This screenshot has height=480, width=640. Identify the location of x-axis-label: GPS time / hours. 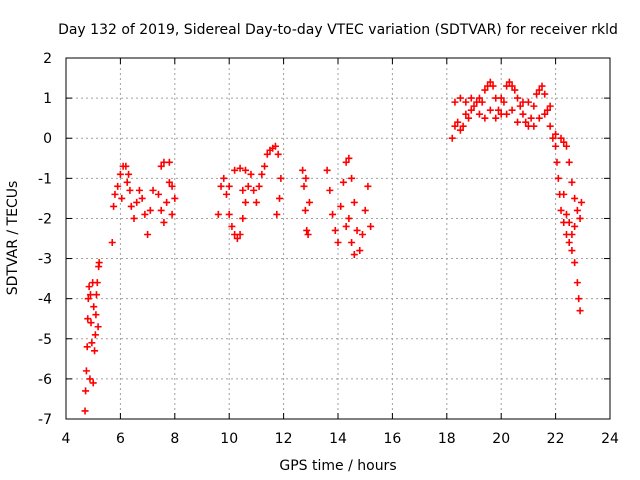
(337, 466).